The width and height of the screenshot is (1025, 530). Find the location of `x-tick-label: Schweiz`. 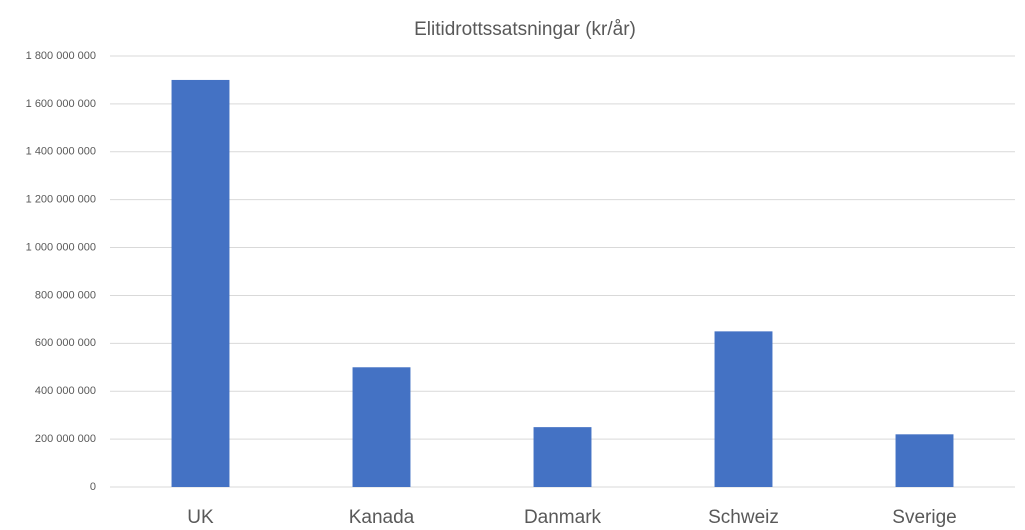

x-tick-label: Schweiz is located at coordinates (743, 517).